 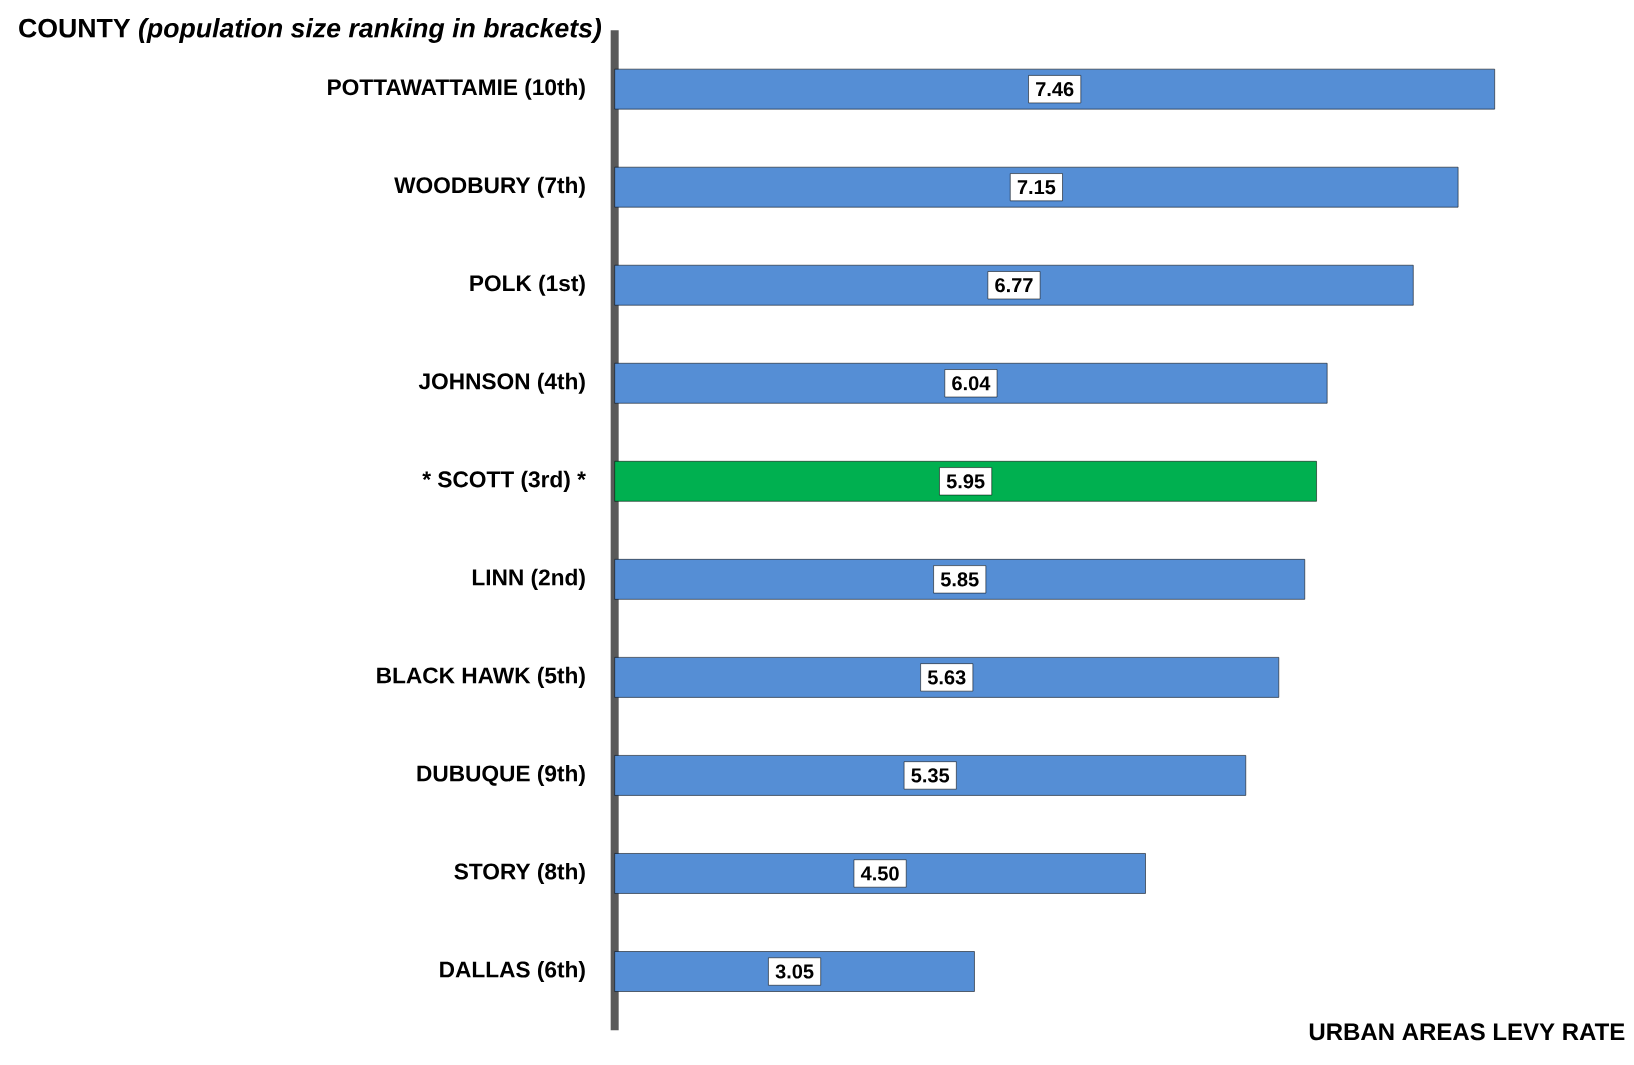 I want to click on data-label: 3.05, so click(x=794, y=971).